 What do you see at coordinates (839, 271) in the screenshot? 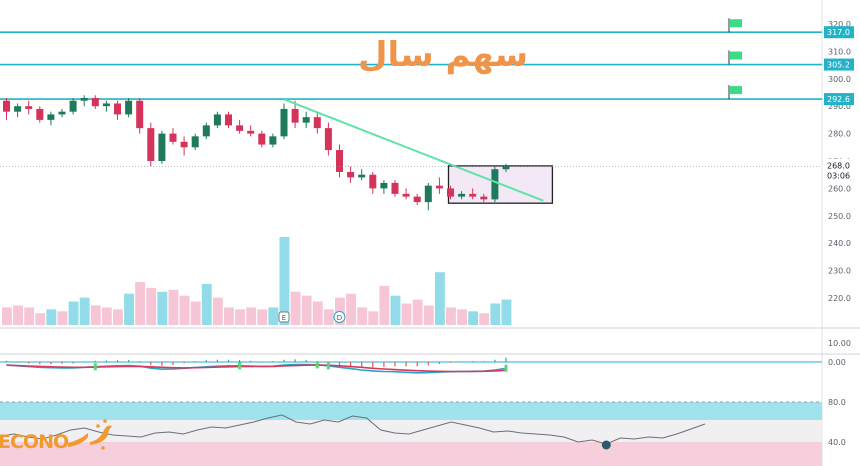
I see `price-tick-label: 230.0` at bounding box center [839, 271].